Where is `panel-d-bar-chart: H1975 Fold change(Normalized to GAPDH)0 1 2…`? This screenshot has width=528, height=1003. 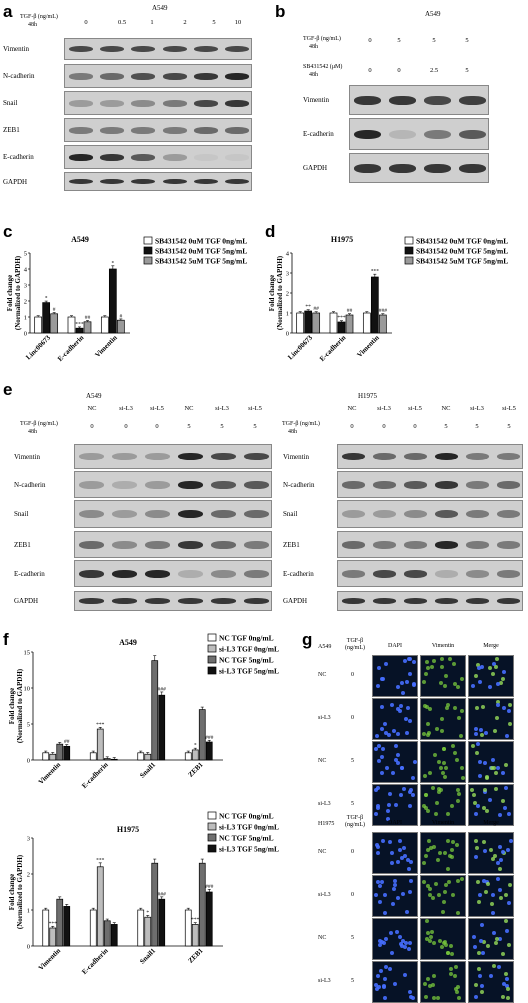
panel-d-bar-chart: H1975 Fold change(Normalized to GAPDH)0 1 2… is located at coordinates (388, 299).